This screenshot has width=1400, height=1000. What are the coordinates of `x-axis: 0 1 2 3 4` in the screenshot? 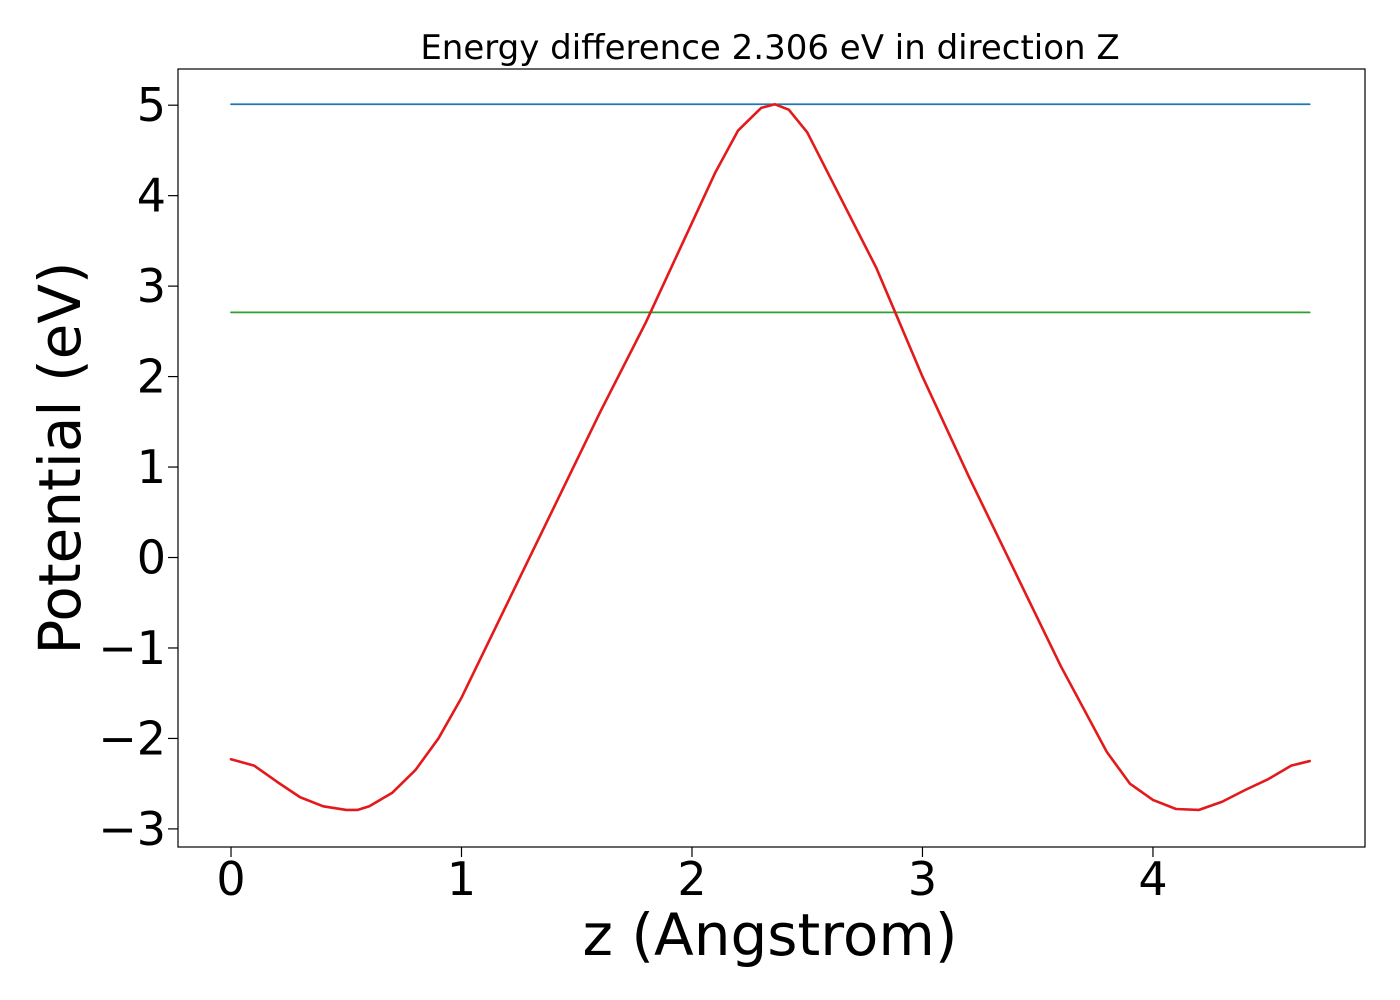 It's located at (692, 876).